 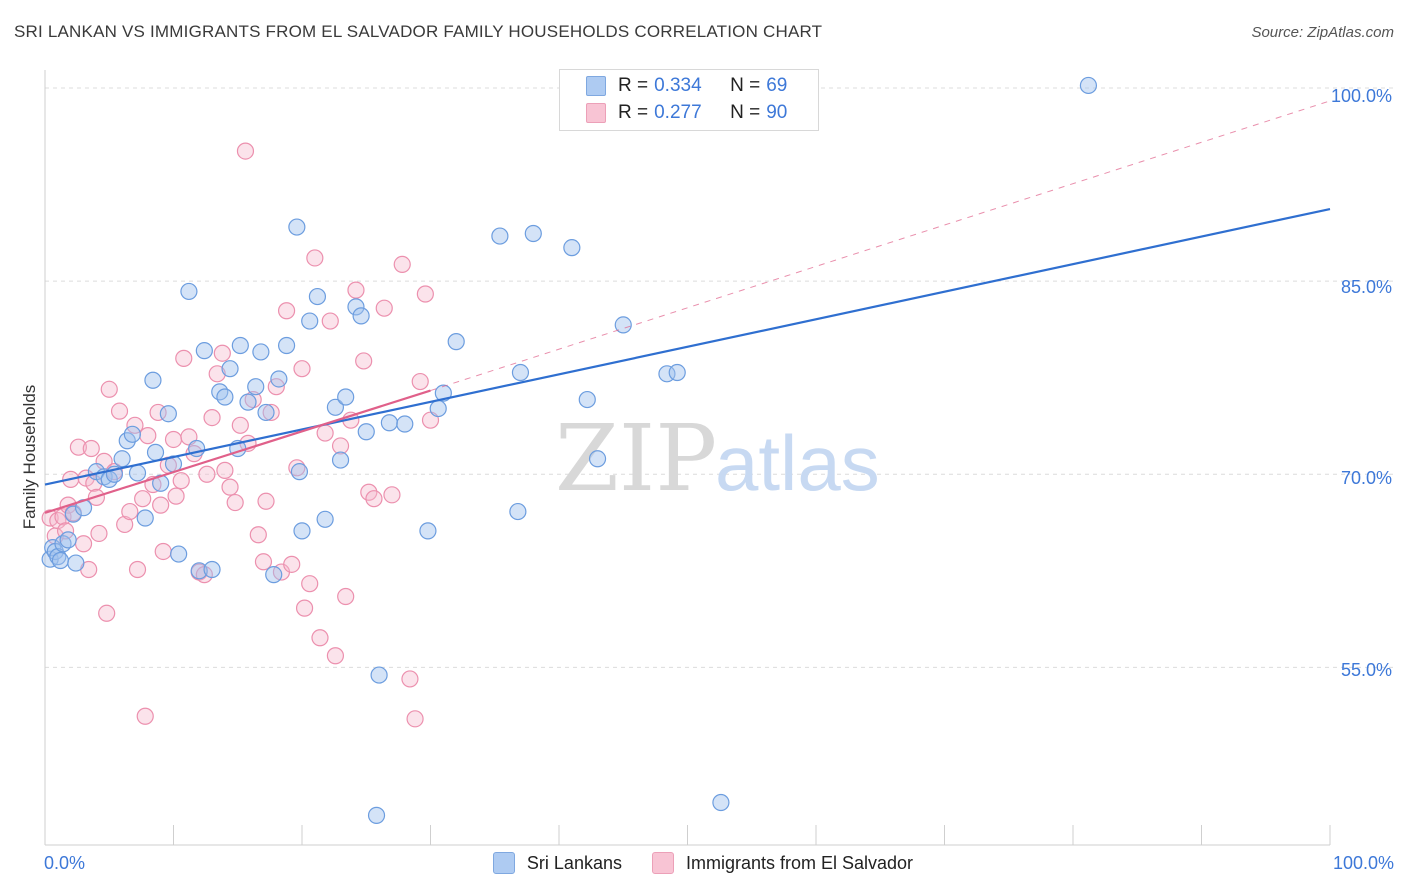 What do you see at coordinates (1366, 670) in the screenshot?
I see `y-tick-label: 55.0%` at bounding box center [1366, 670].